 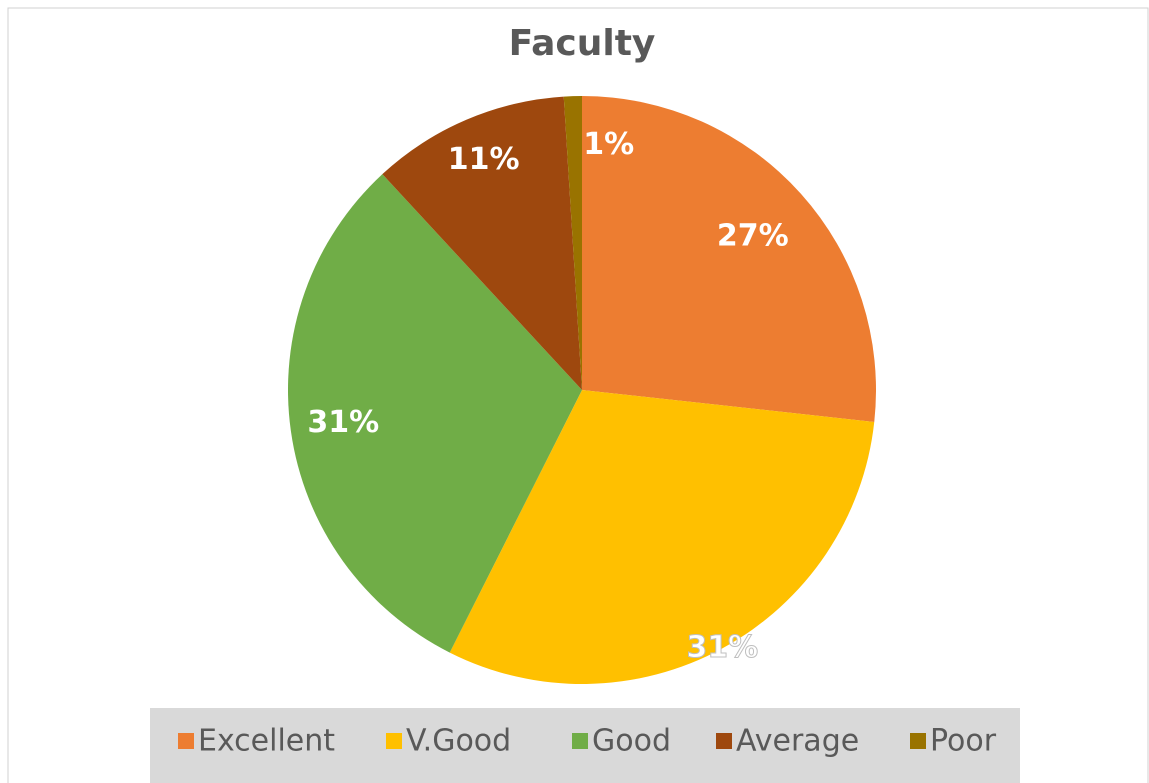 What do you see at coordinates (753, 235) in the screenshot?
I see `data-label: 27%` at bounding box center [753, 235].